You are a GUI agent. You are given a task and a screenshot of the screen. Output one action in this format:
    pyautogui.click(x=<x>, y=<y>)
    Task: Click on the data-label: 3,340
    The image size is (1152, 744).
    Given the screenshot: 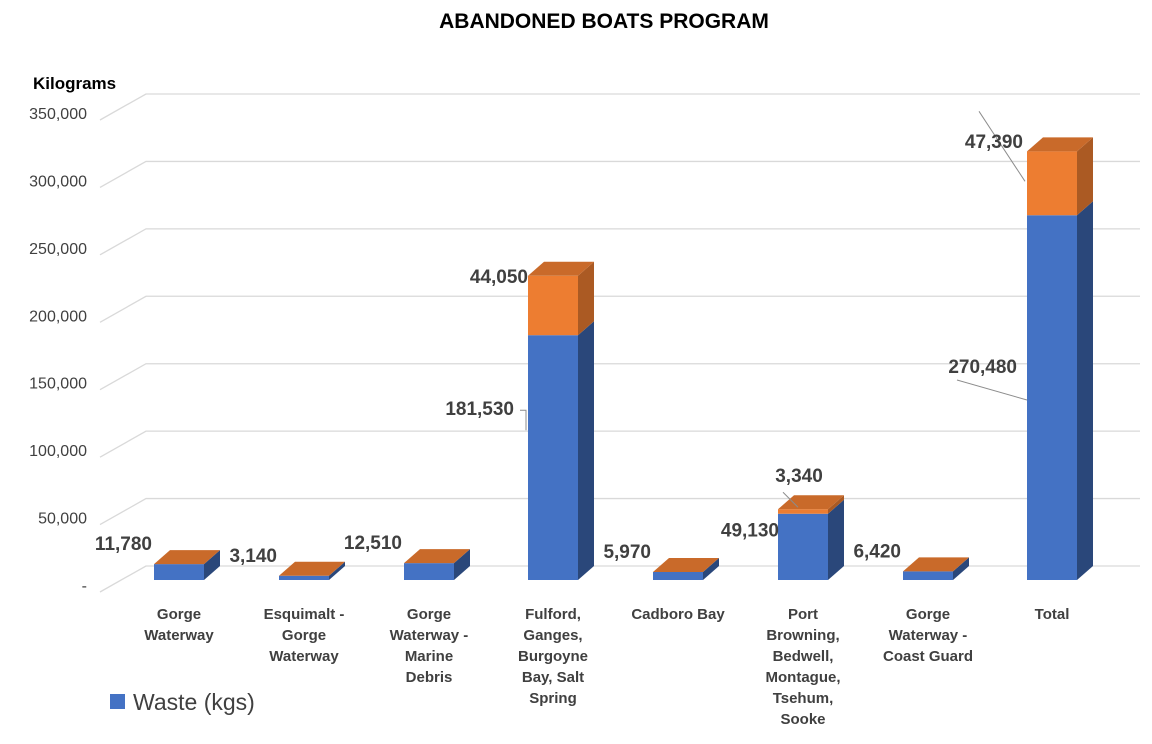 What is the action you would take?
    pyautogui.click(x=799, y=476)
    